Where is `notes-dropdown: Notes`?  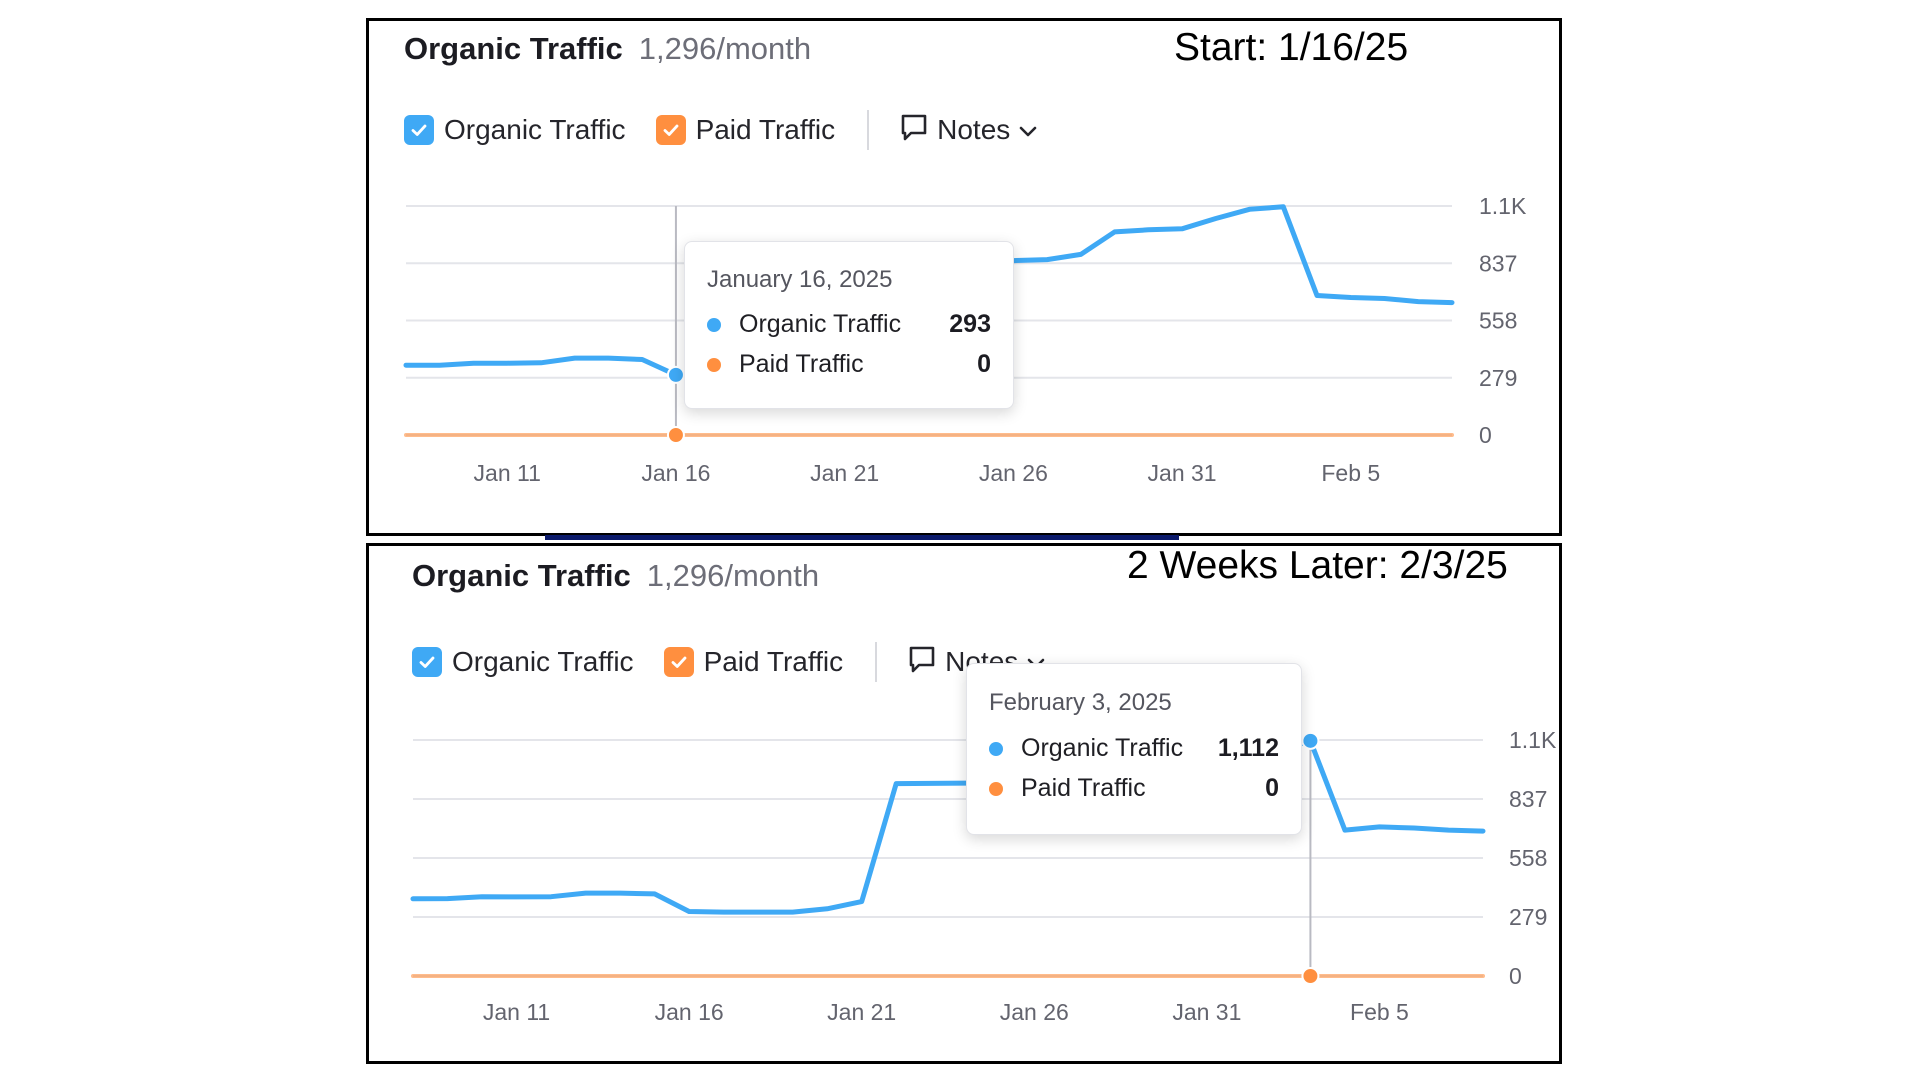
notes-dropdown: Notes is located at coordinates (968, 130).